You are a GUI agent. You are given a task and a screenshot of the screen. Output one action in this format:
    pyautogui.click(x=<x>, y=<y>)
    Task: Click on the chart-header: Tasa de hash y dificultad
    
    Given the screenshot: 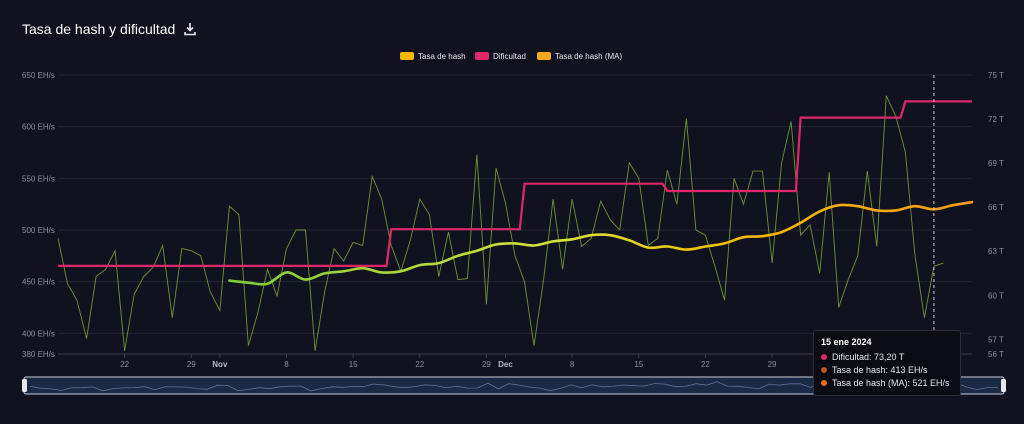 What is the action you would take?
    pyautogui.click(x=109, y=29)
    